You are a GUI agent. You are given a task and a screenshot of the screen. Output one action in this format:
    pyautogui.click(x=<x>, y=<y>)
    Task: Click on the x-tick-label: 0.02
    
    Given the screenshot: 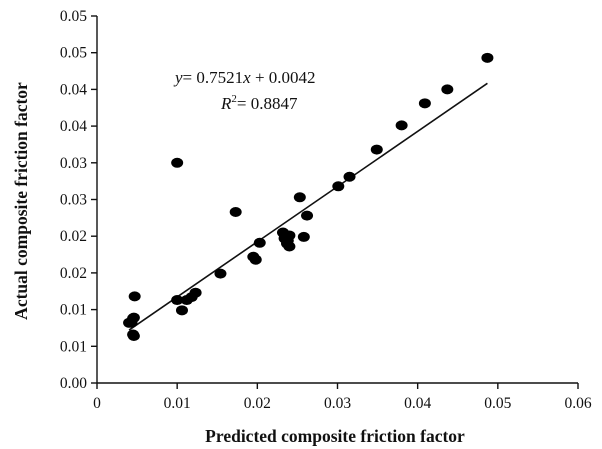 What is the action you would take?
    pyautogui.click(x=257, y=403)
    